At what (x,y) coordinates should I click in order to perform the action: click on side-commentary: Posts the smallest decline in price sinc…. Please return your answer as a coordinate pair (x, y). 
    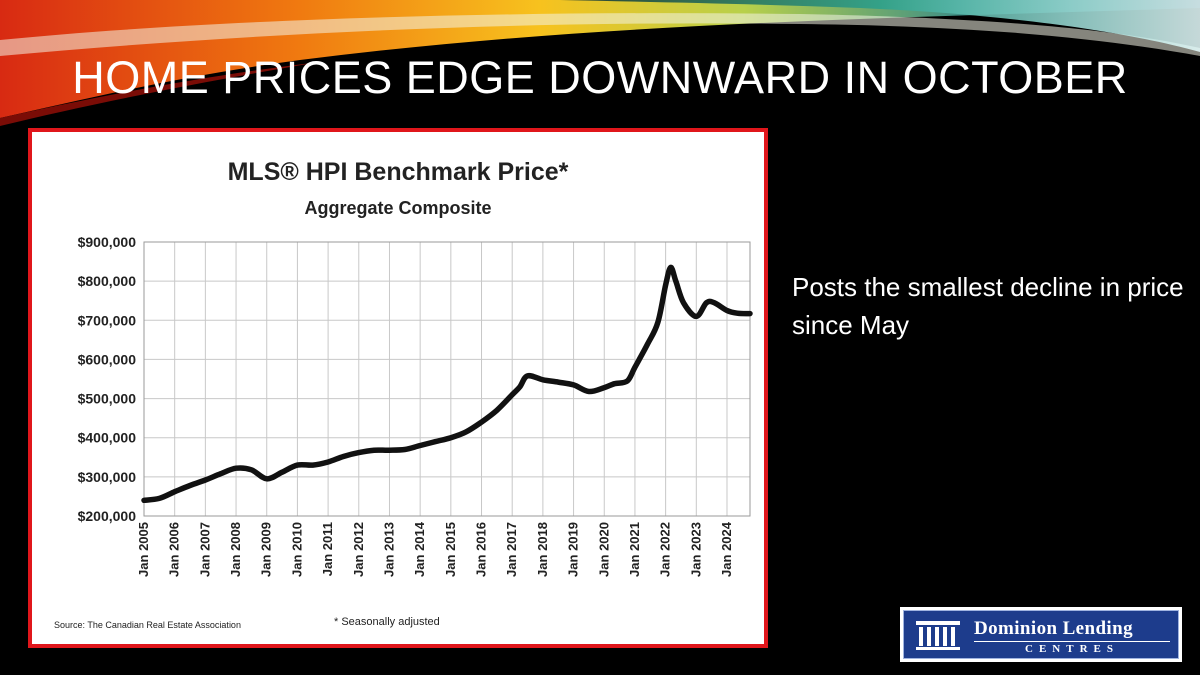
    Looking at the image, I should click on (988, 306).